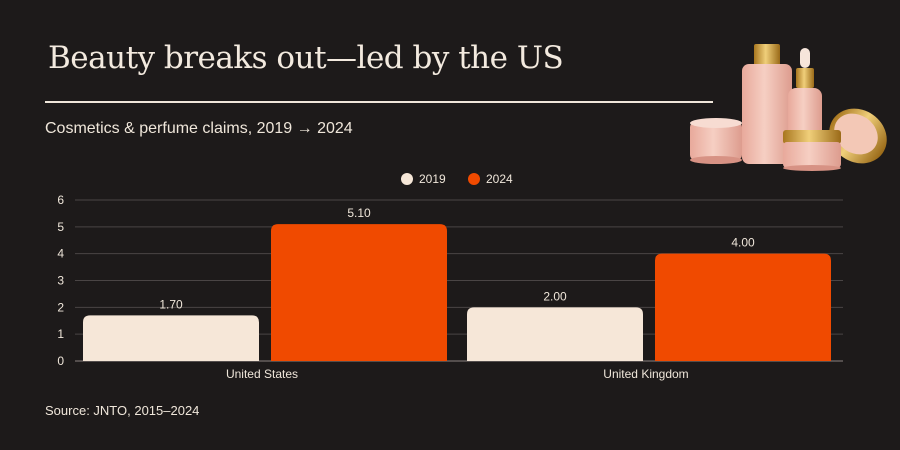  Describe the element at coordinates (767, 104) in the screenshot. I see `lotion-bottle` at that location.